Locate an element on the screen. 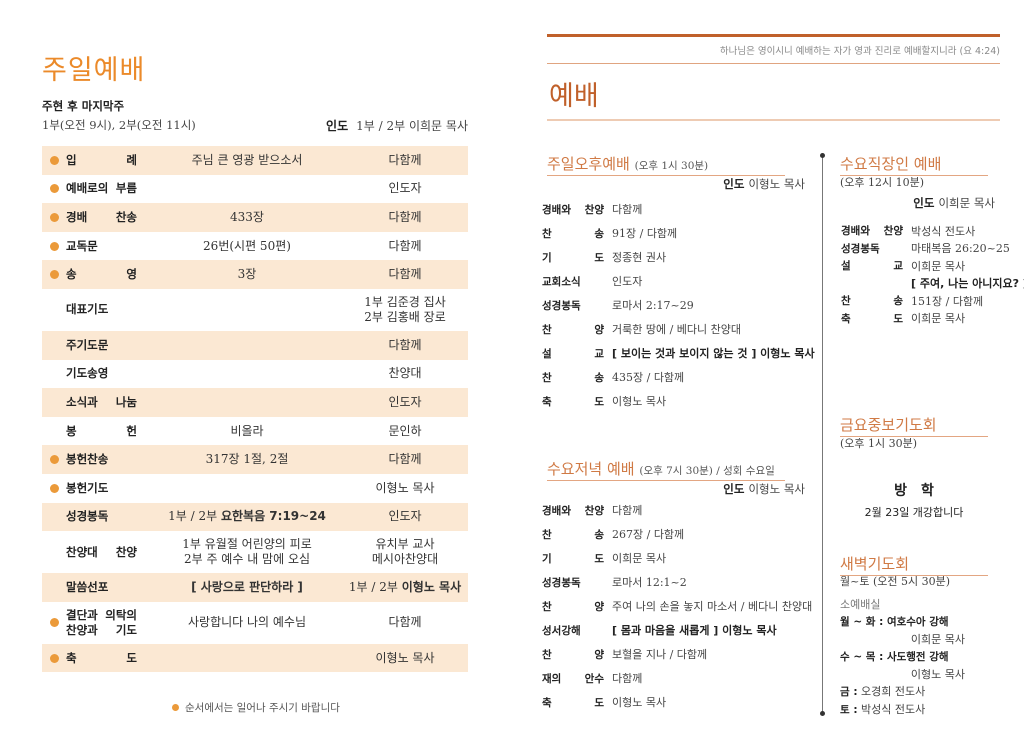 The width and height of the screenshot is (1024, 741). schedule-speaker: 이희문 목사 is located at coordinates (937, 639).